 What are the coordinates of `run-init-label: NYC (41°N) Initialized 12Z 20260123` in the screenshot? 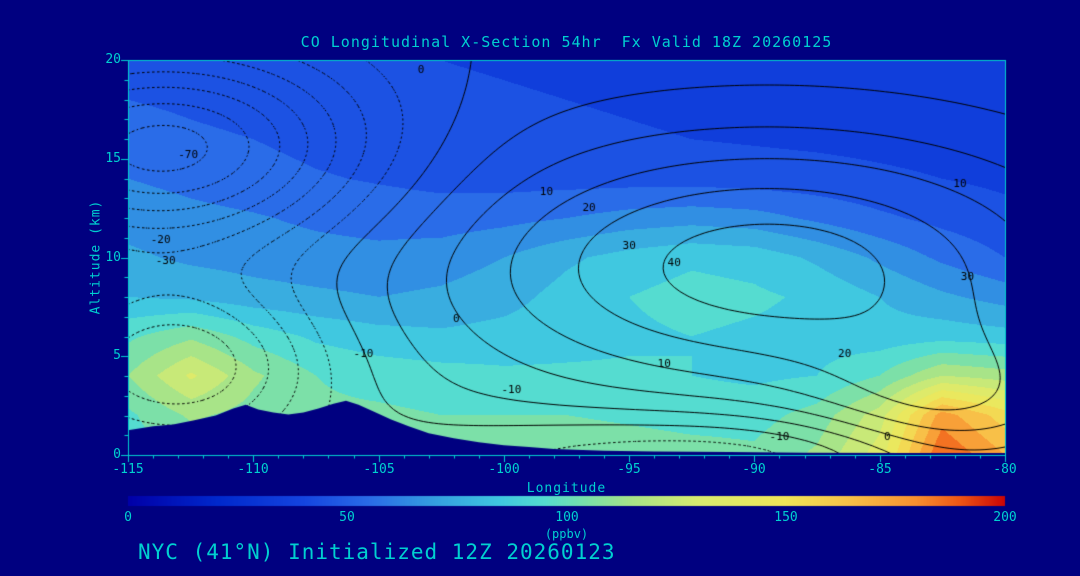 It's located at (377, 552).